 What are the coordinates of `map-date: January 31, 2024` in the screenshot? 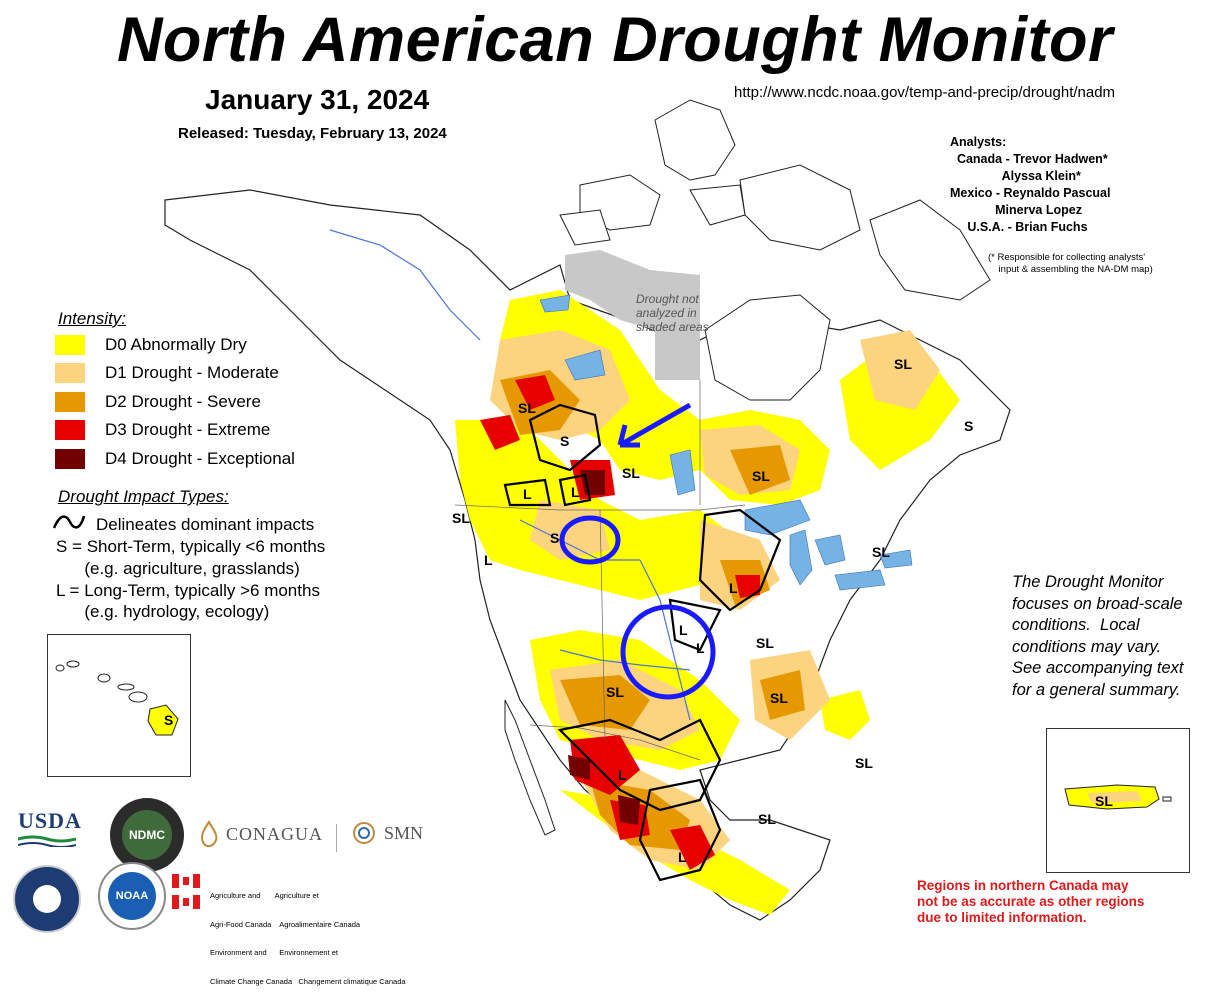 It's located at (317, 99).